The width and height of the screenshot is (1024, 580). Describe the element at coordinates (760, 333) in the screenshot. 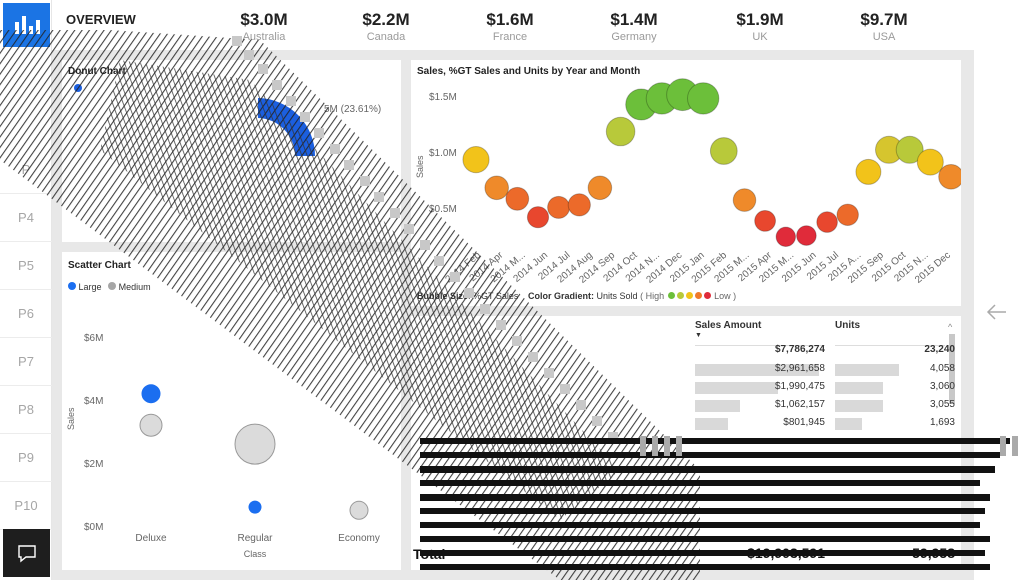

I see `column-header-sales: Sales Amount ▼` at that location.